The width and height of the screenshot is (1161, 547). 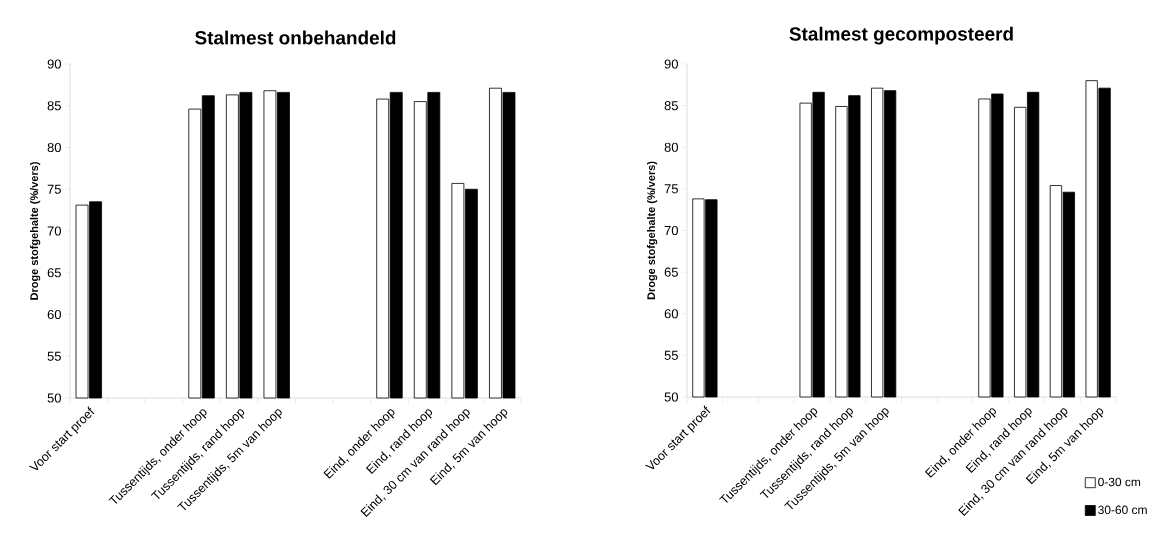 What do you see at coordinates (901, 35) in the screenshot?
I see `chart-title: Stalmest gecomposteerd` at bounding box center [901, 35].